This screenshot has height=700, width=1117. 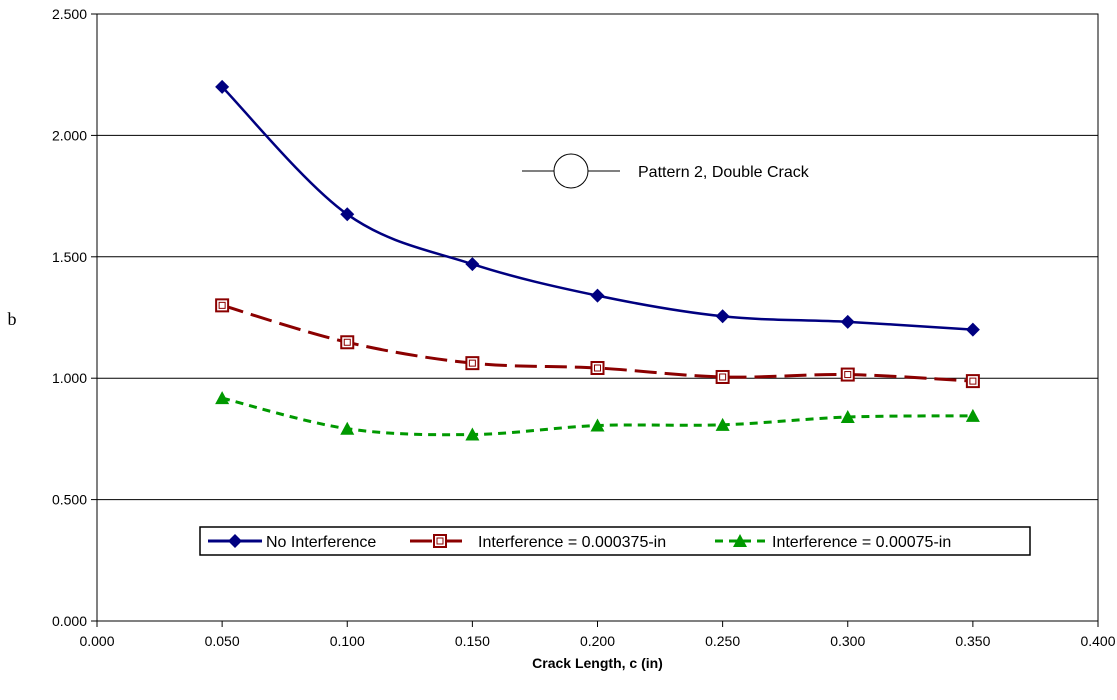 I want to click on x-tick-label: 0.150, so click(x=472, y=641).